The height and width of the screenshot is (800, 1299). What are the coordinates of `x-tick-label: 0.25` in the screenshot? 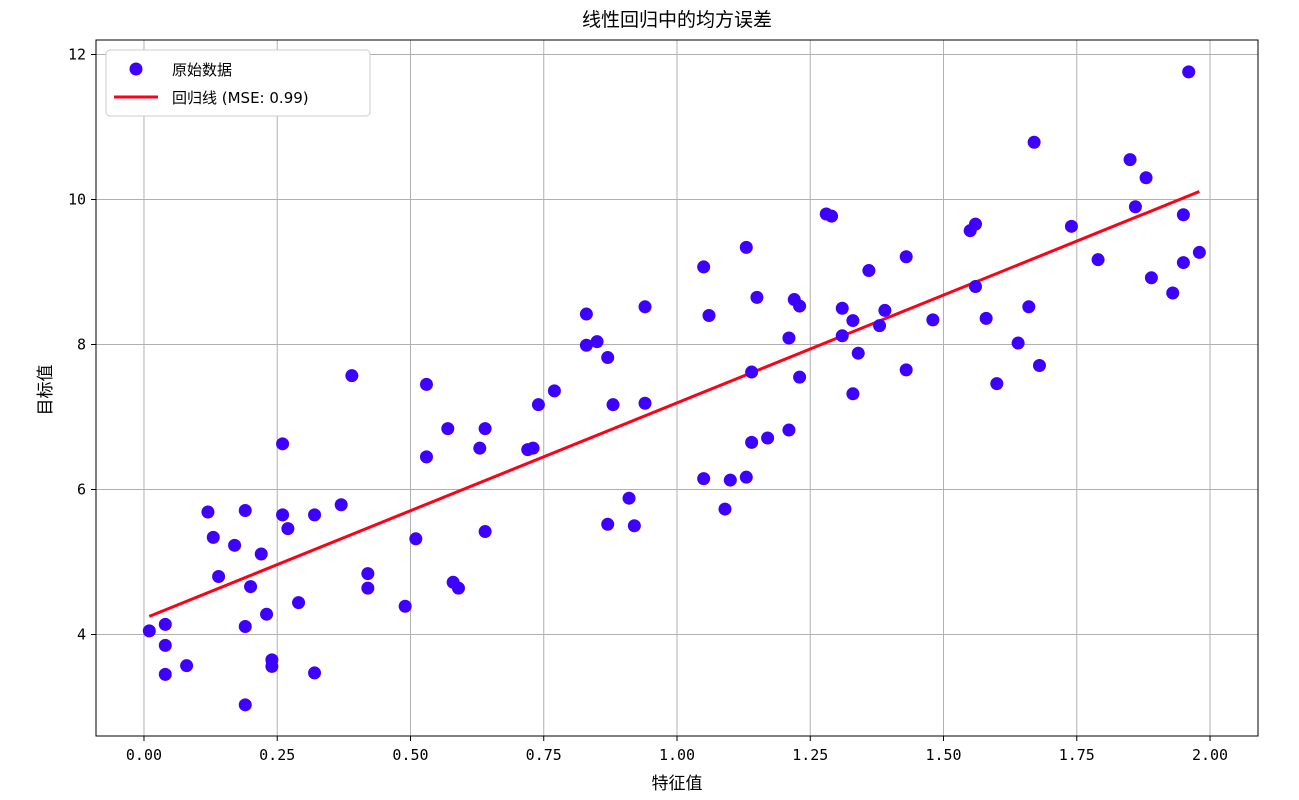 It's located at (277, 755).